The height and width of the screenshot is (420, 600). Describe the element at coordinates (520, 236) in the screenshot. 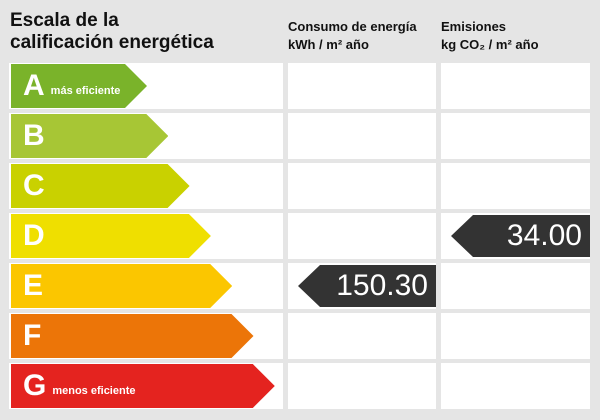

I see `value-arrow: 34.00` at that location.